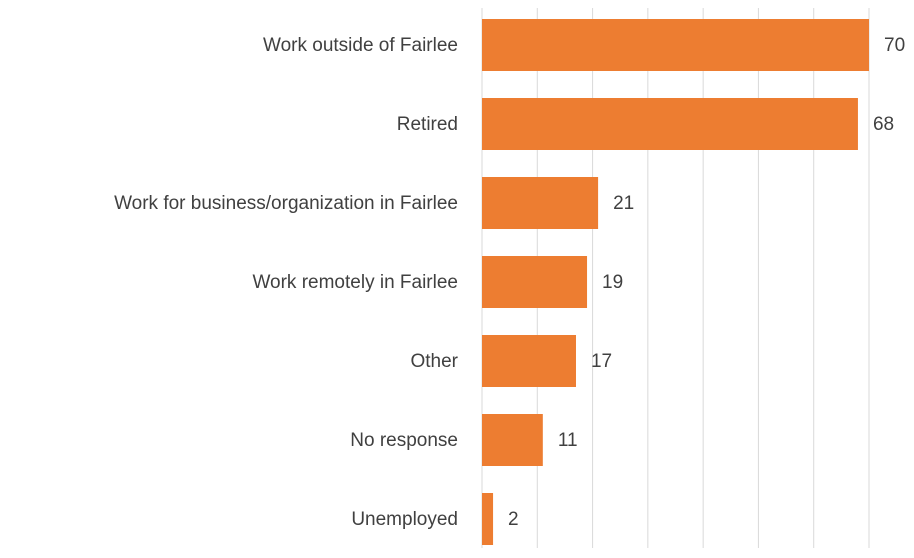 The height and width of the screenshot is (558, 914). I want to click on category-label: Unemployed, so click(404, 519).